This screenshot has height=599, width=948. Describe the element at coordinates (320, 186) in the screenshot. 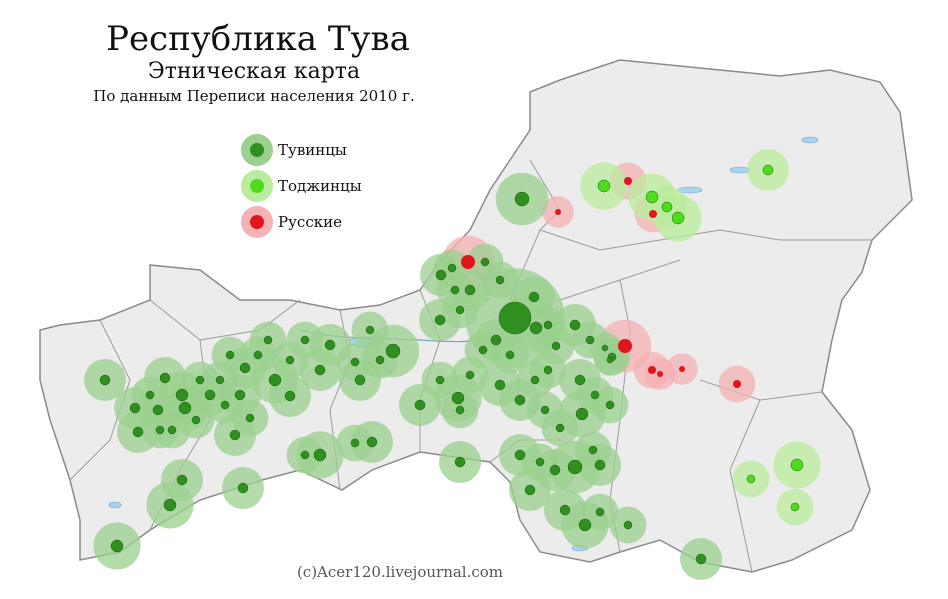

I see `legend-label: Тоджинцы` at that location.